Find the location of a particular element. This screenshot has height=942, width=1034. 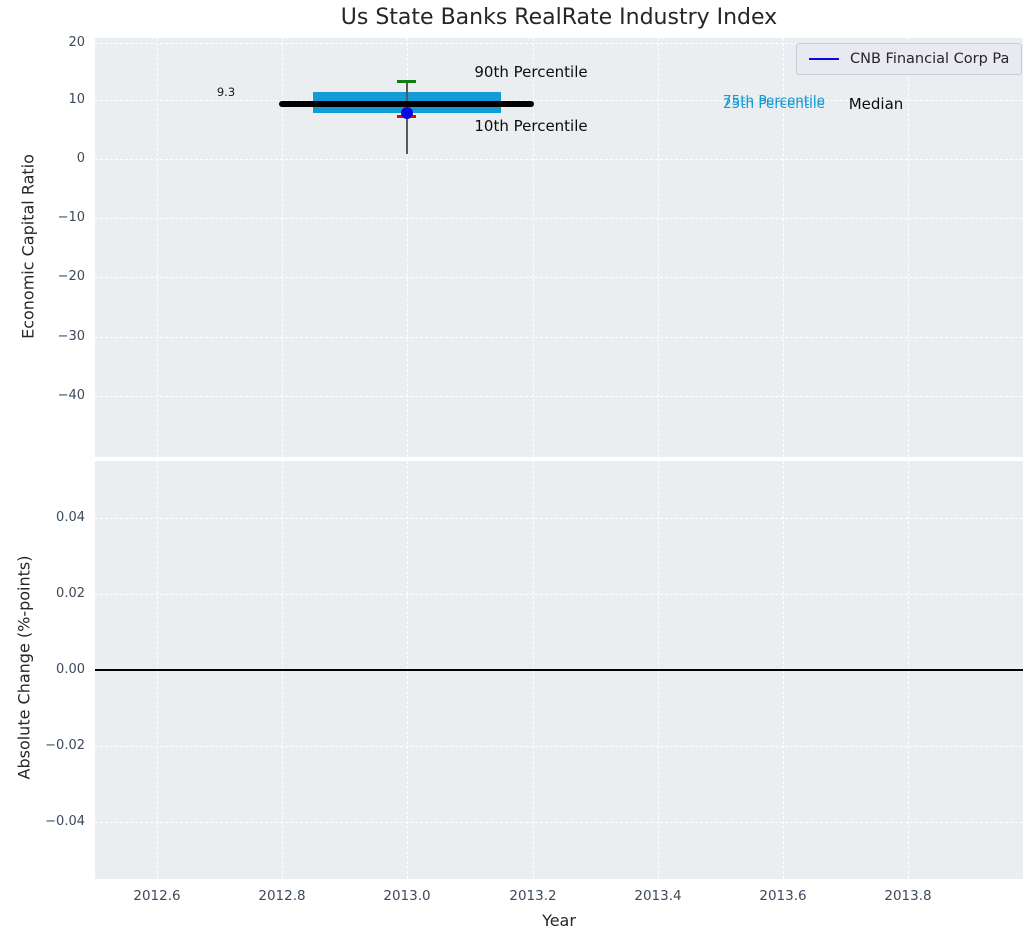

x-tick-label: 2013.6 is located at coordinates (783, 896).